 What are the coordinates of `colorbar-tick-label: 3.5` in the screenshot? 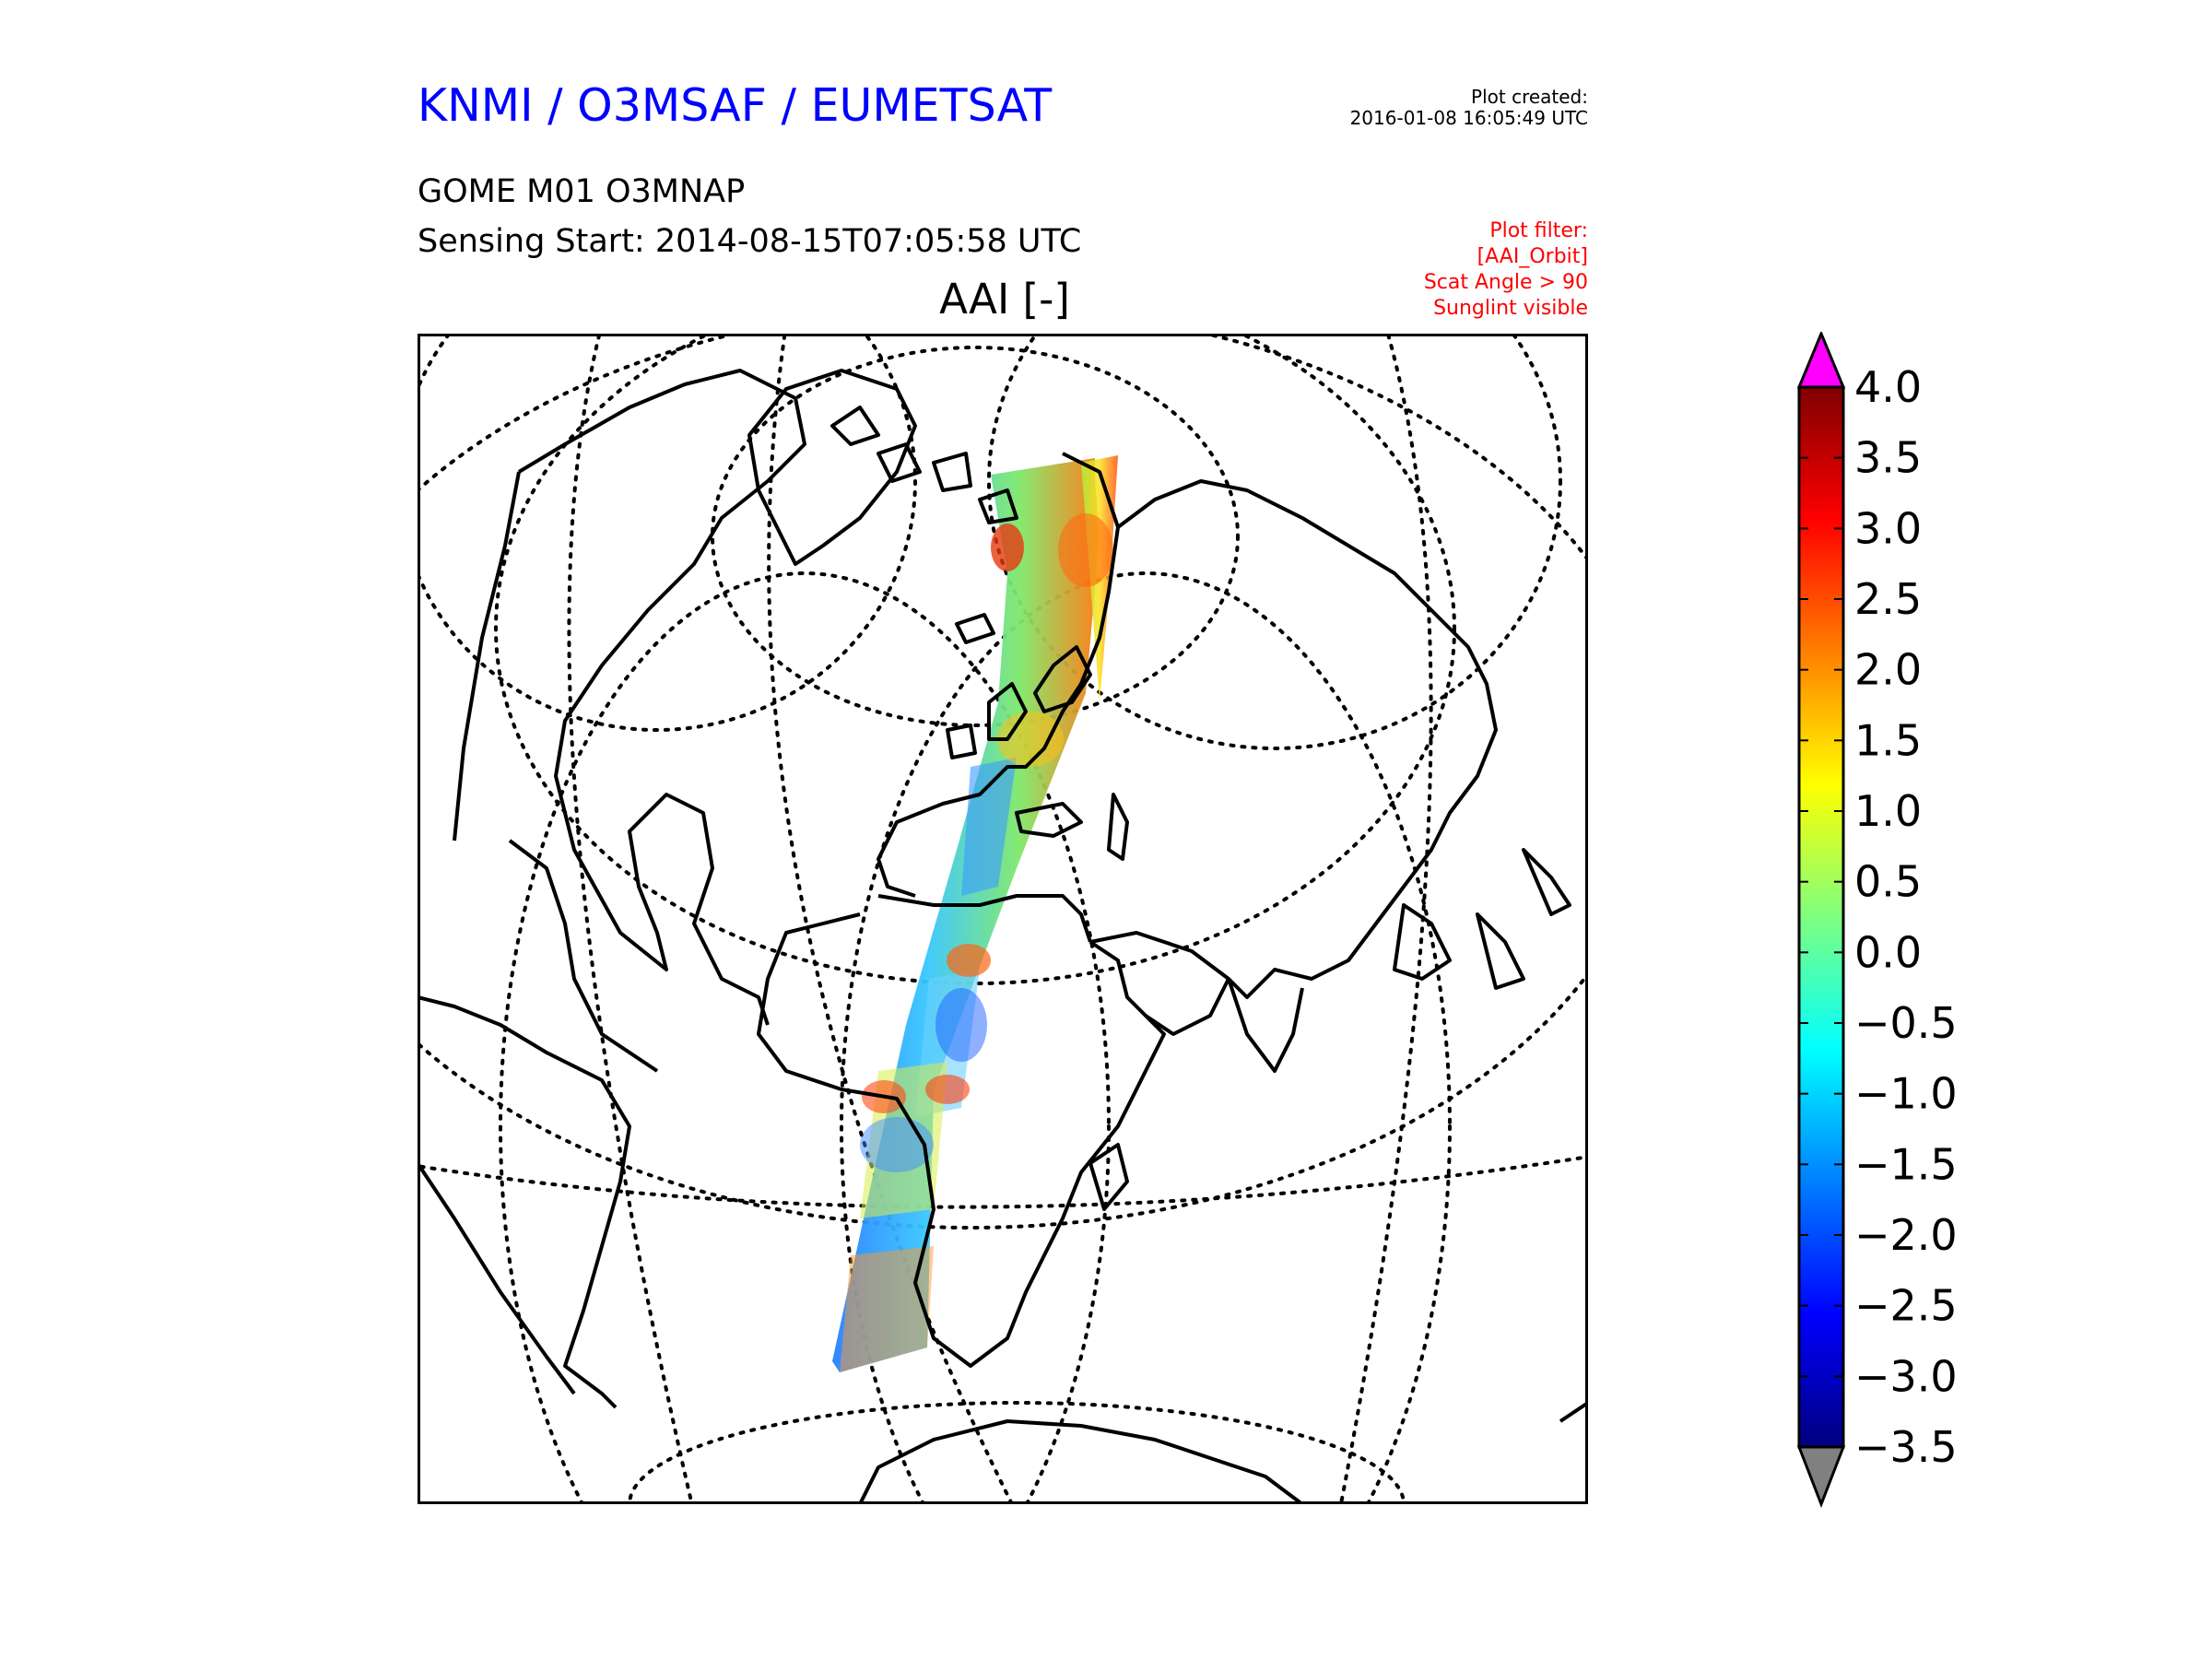 It's located at (1888, 458).